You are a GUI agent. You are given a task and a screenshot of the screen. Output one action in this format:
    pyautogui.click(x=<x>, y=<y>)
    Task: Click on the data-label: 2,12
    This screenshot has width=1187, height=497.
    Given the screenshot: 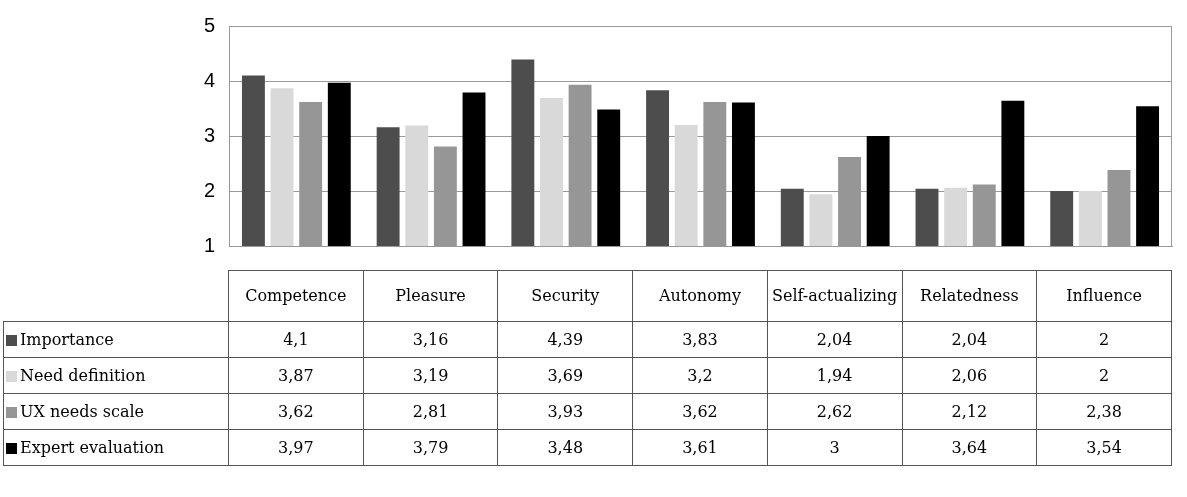 What is the action you would take?
    pyautogui.click(x=969, y=411)
    